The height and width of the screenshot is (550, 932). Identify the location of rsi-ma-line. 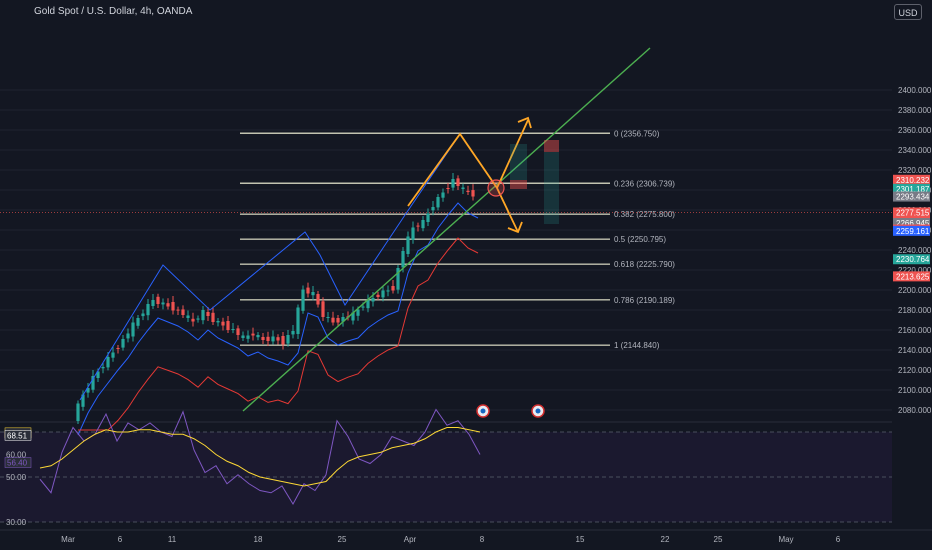
(260, 457).